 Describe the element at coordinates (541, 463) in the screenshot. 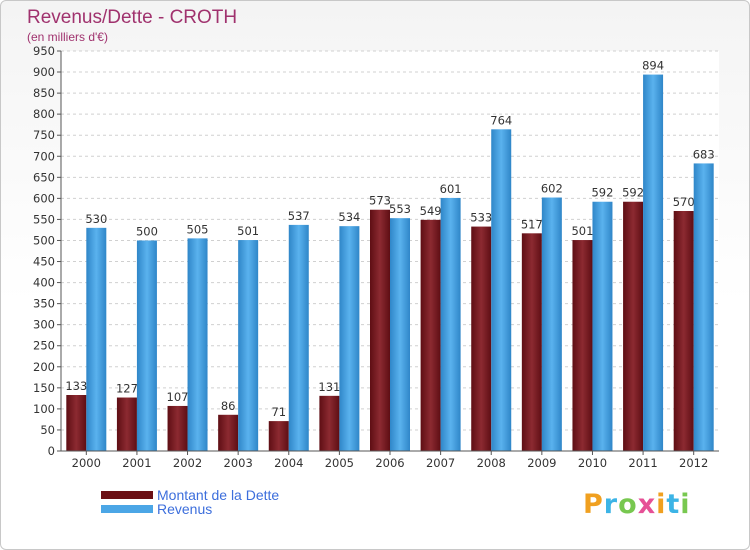

I see `x-tick-label: 2009` at that location.